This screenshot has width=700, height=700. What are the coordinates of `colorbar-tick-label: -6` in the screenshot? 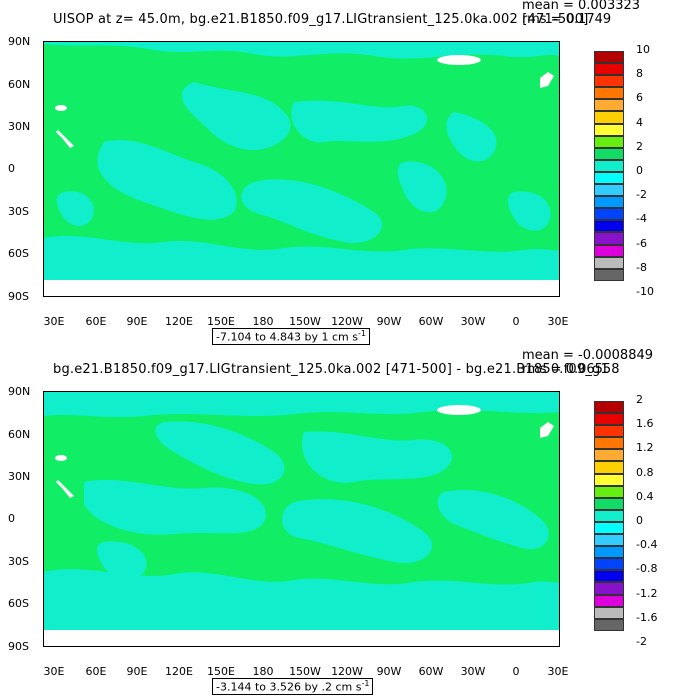 It's located at (641, 243).